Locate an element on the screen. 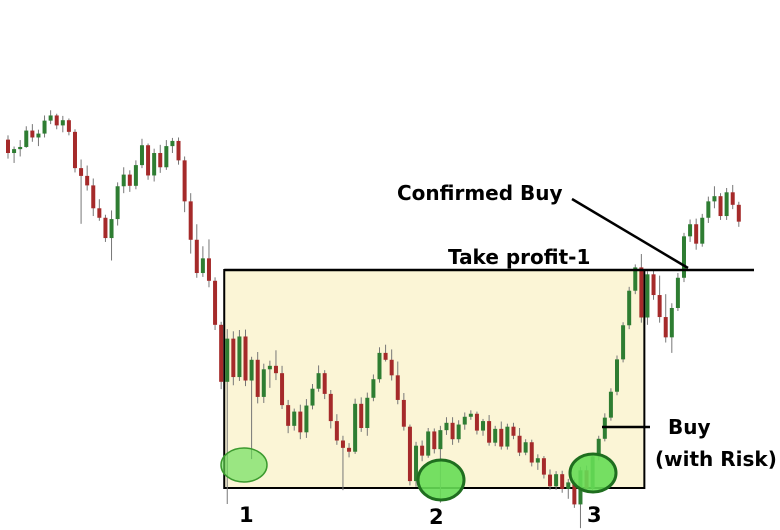  bottom-1-marker is located at coordinates (244, 465).